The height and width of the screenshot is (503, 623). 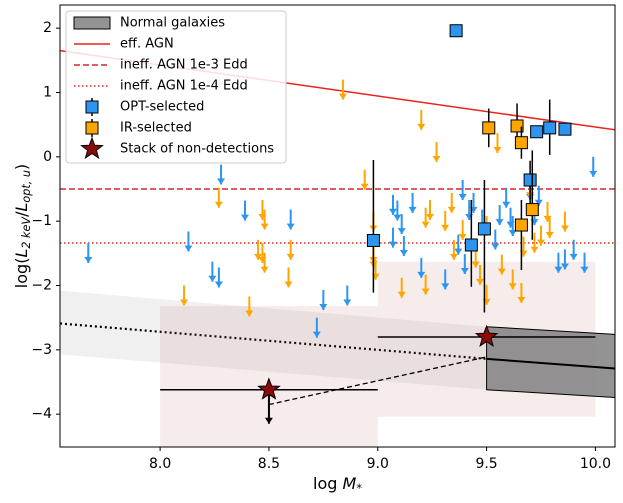 What do you see at coordinates (184, 65) in the screenshot?
I see `legend-label: ineff. AGN 1e-3 Edd` at bounding box center [184, 65].